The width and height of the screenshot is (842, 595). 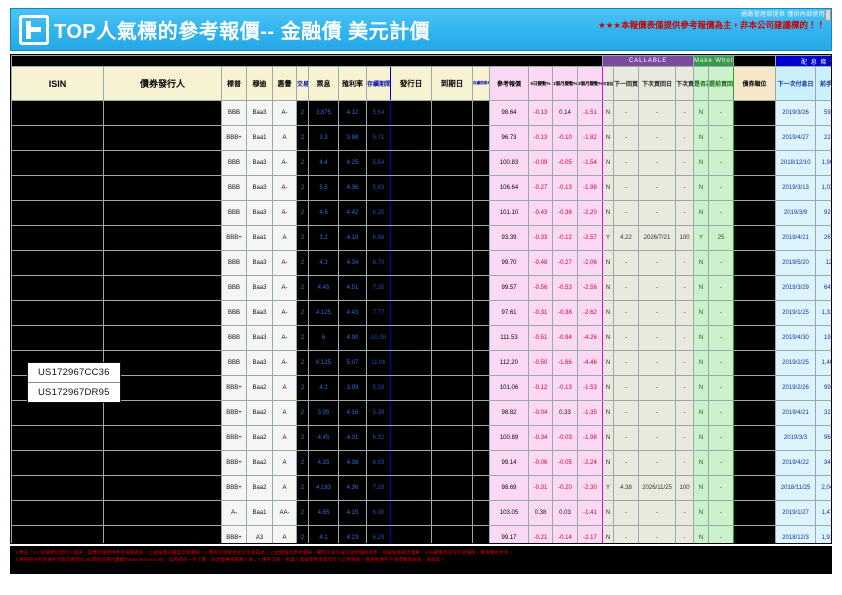 I want to click on cell-coupon: 4.4, so click(x=323, y=163).